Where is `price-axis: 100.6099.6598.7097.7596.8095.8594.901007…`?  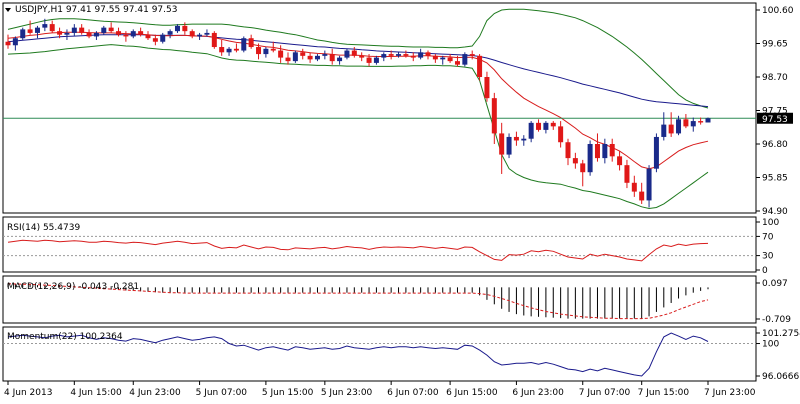 price-axis: 100.6099.6598.7097.7596.8095.8594.901007… is located at coordinates (778, 194).